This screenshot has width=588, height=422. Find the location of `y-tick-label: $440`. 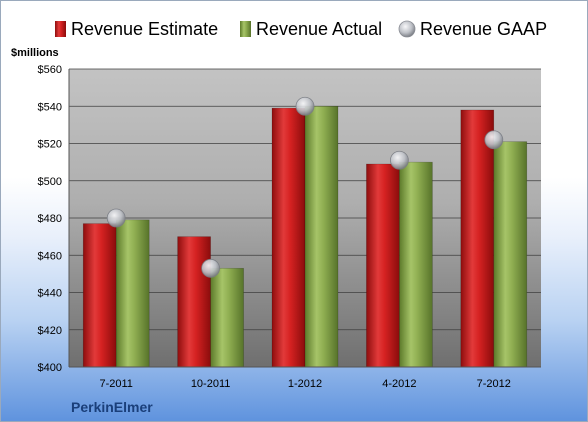

y-tick-label: $440 is located at coordinates (50, 294).